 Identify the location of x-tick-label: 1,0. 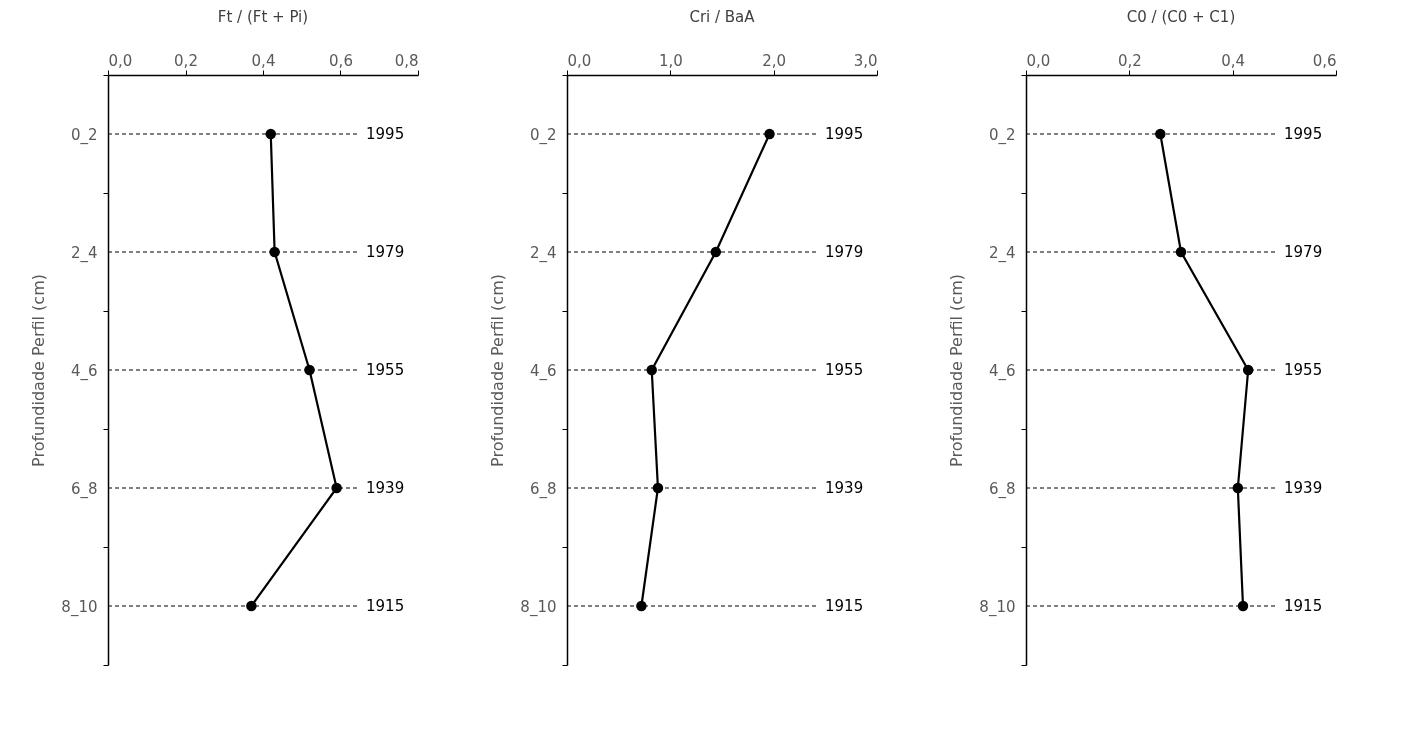
(670, 60).